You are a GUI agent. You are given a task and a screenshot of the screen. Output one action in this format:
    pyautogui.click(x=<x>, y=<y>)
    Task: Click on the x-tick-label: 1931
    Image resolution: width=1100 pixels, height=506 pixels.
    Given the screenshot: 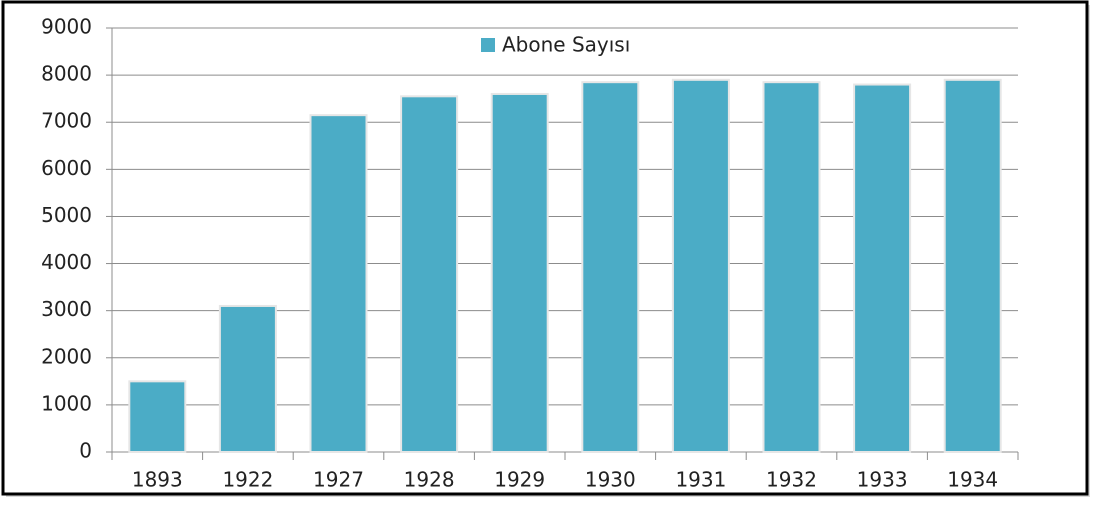 What is the action you would take?
    pyautogui.click(x=700, y=480)
    